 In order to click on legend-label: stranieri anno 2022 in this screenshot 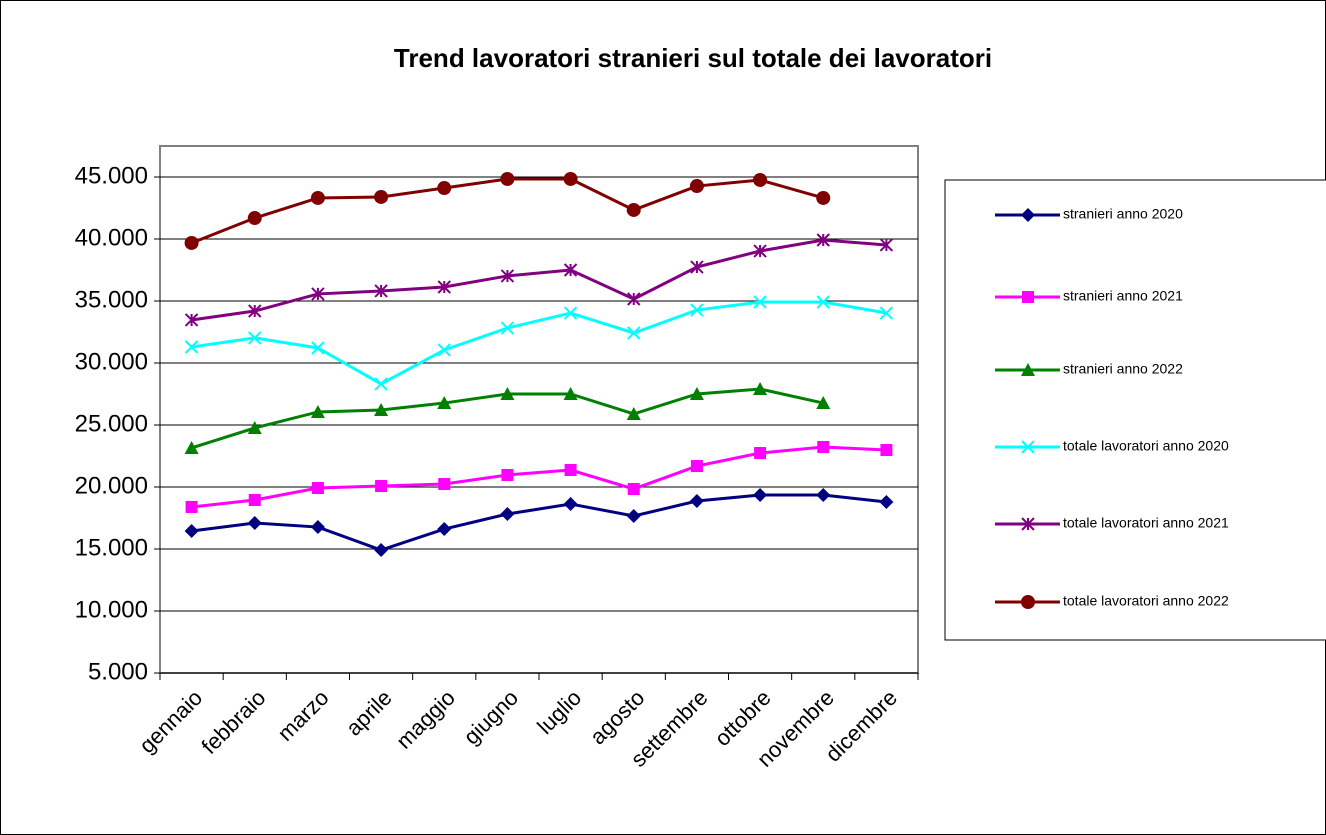, I will do `click(1123, 369)`.